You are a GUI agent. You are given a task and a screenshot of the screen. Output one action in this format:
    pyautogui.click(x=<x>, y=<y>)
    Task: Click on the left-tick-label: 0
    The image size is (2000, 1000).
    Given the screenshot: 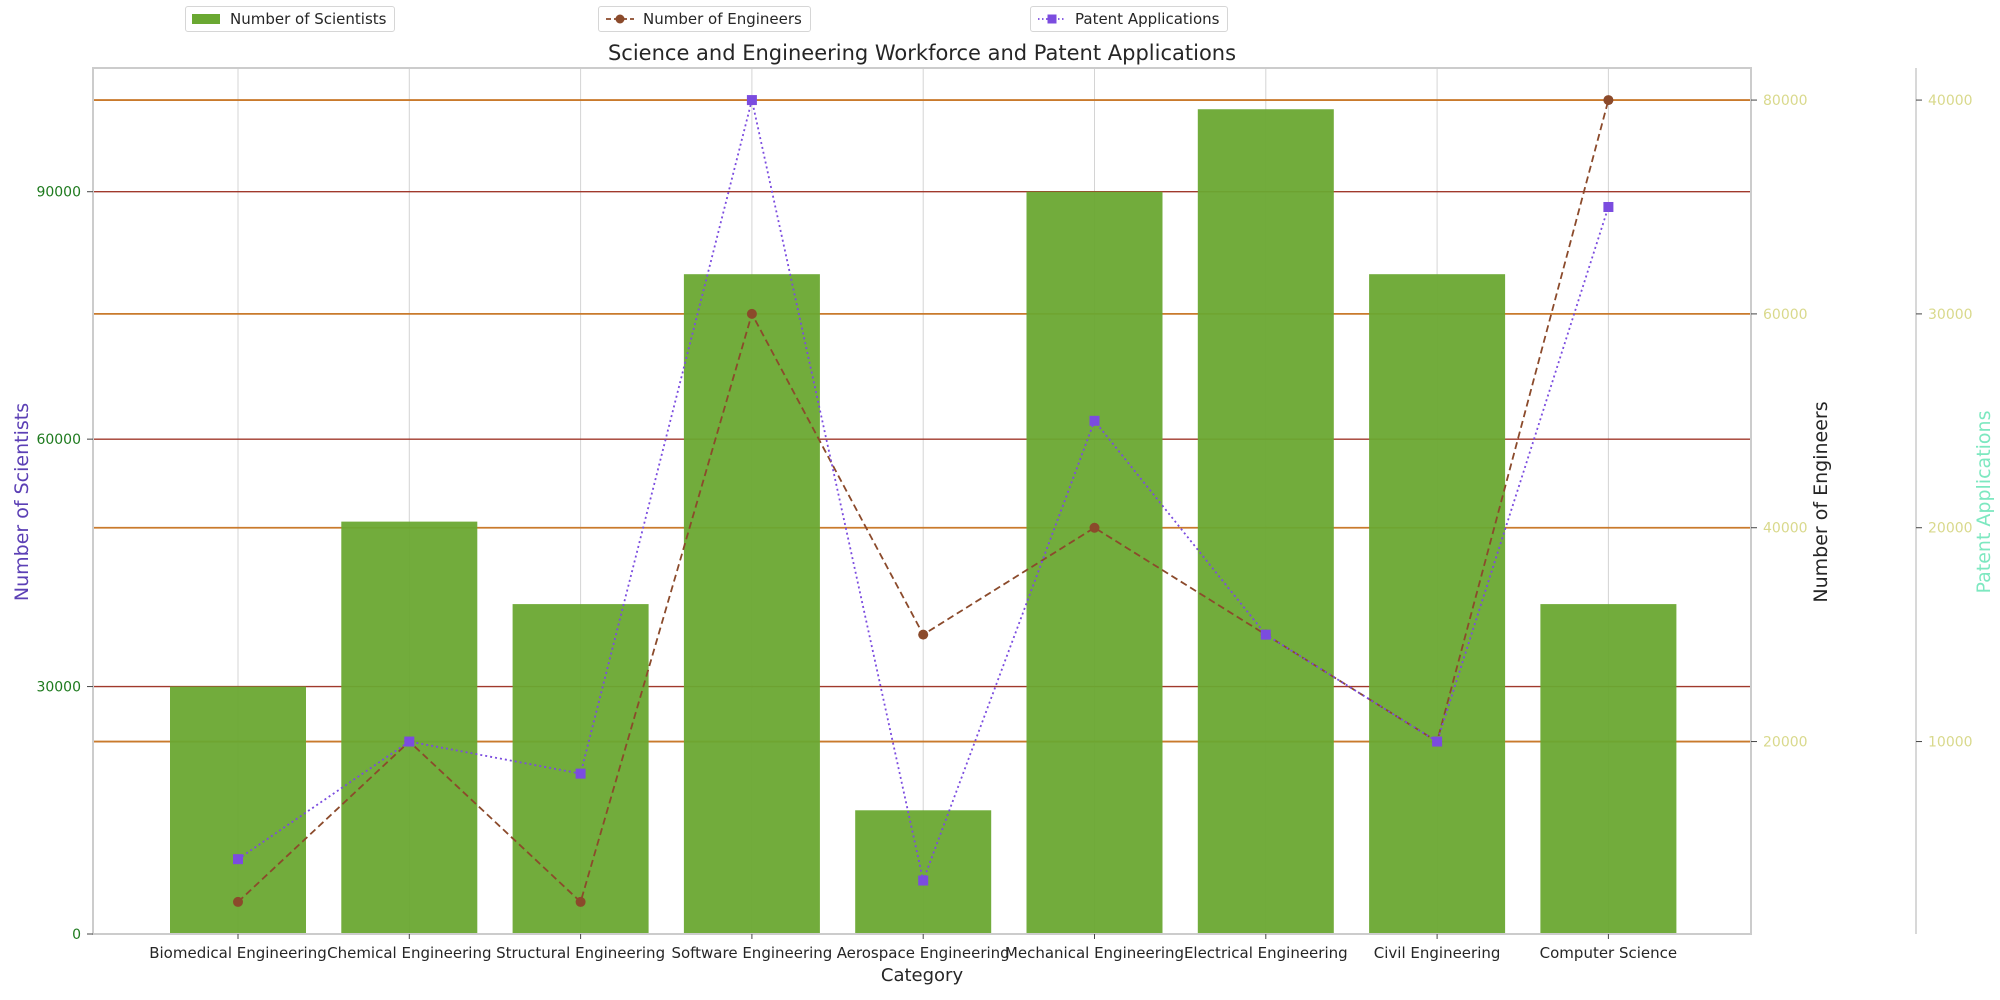 What is the action you would take?
    pyautogui.click(x=76, y=935)
    